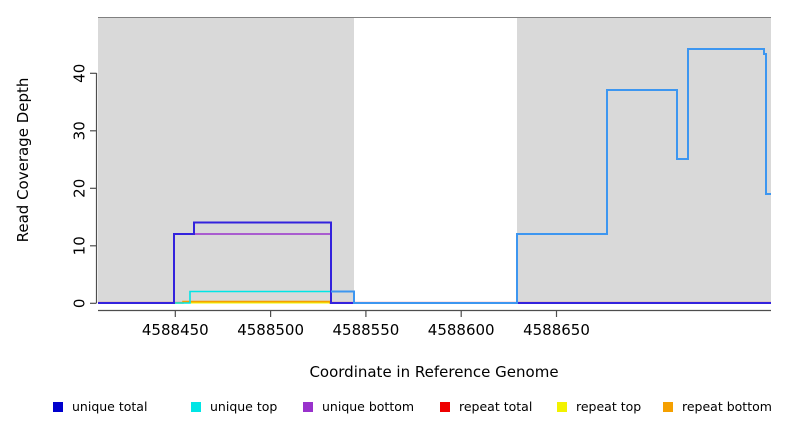  I want to click on legend-label-repeat-top: repeat top, so click(608, 406).